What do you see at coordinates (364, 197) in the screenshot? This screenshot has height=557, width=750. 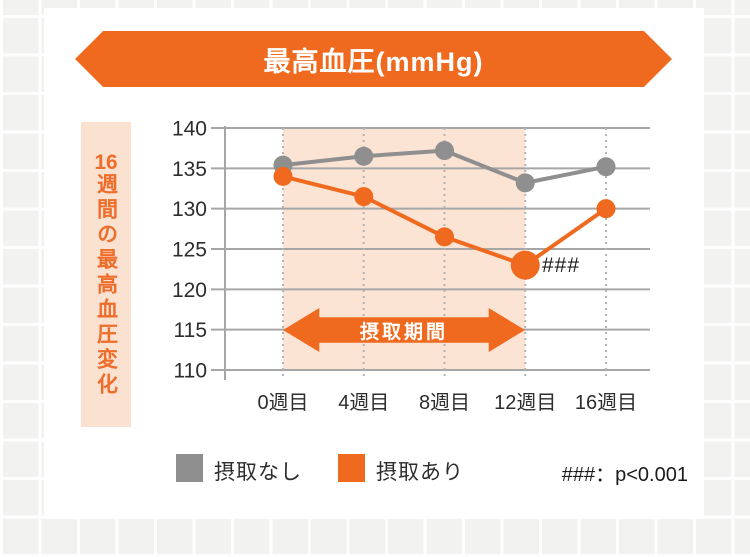 I see `data-point-with-intake-4週目` at bounding box center [364, 197].